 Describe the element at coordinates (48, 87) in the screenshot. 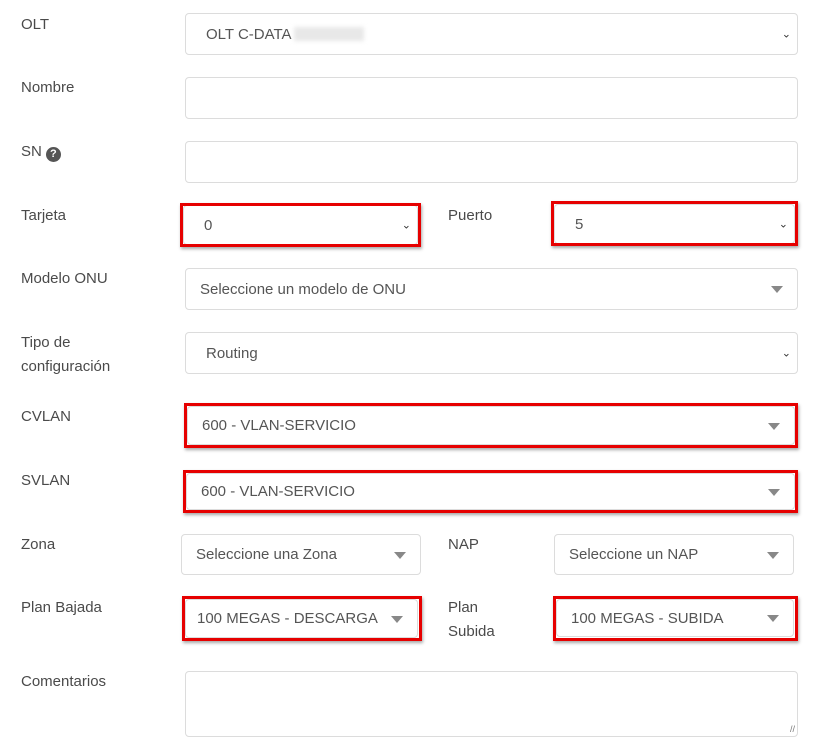

I see `nombre-label: Nombre` at that location.